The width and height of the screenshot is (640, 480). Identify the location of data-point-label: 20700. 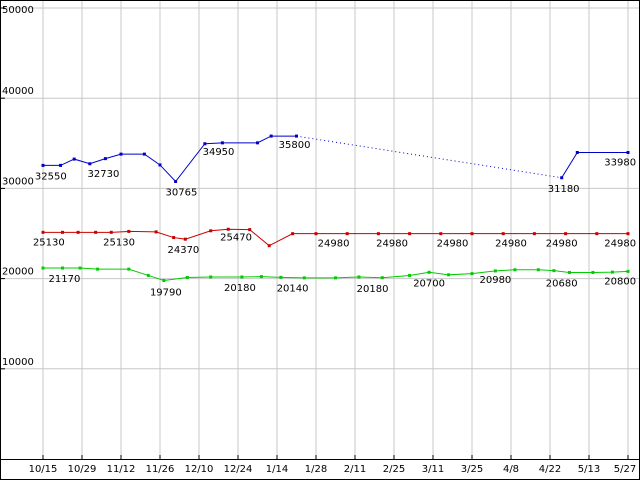
(429, 283).